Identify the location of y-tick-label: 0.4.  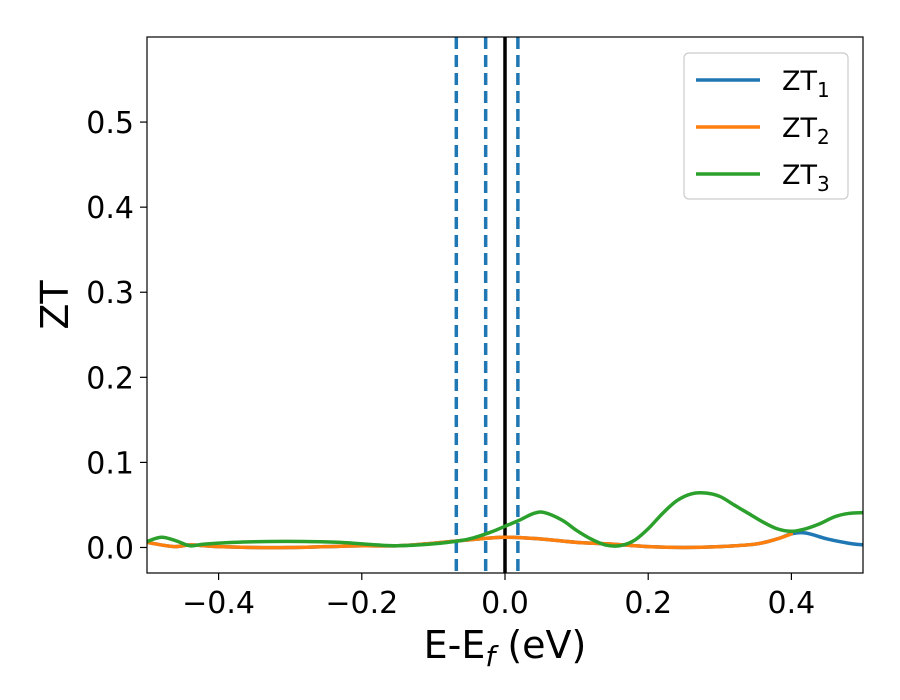
(110, 208).